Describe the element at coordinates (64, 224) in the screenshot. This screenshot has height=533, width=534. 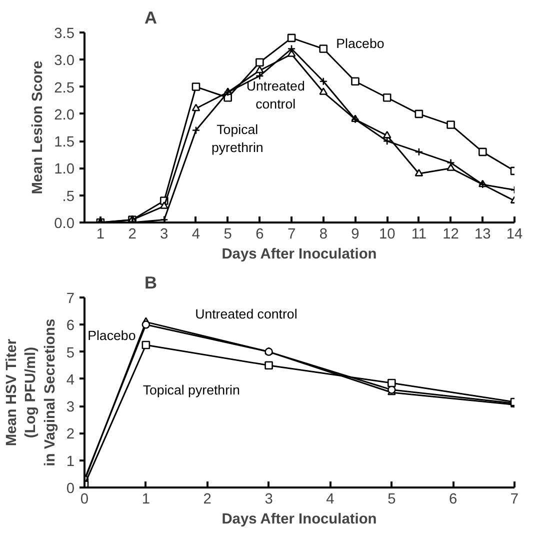
I see `y-tick-label: 0.0` at that location.